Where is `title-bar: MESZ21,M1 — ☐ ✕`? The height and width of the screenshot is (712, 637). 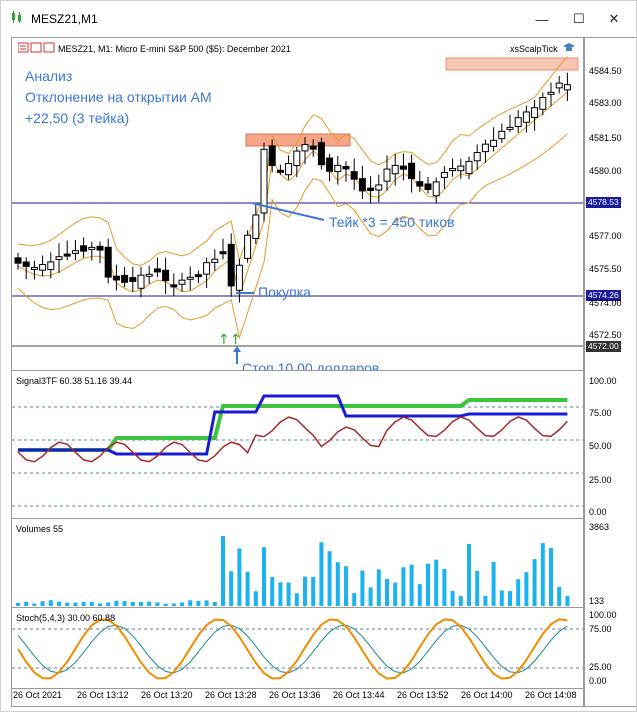 title-bar: MESZ21,M1 — ☐ ✕ is located at coordinates (318, 18).